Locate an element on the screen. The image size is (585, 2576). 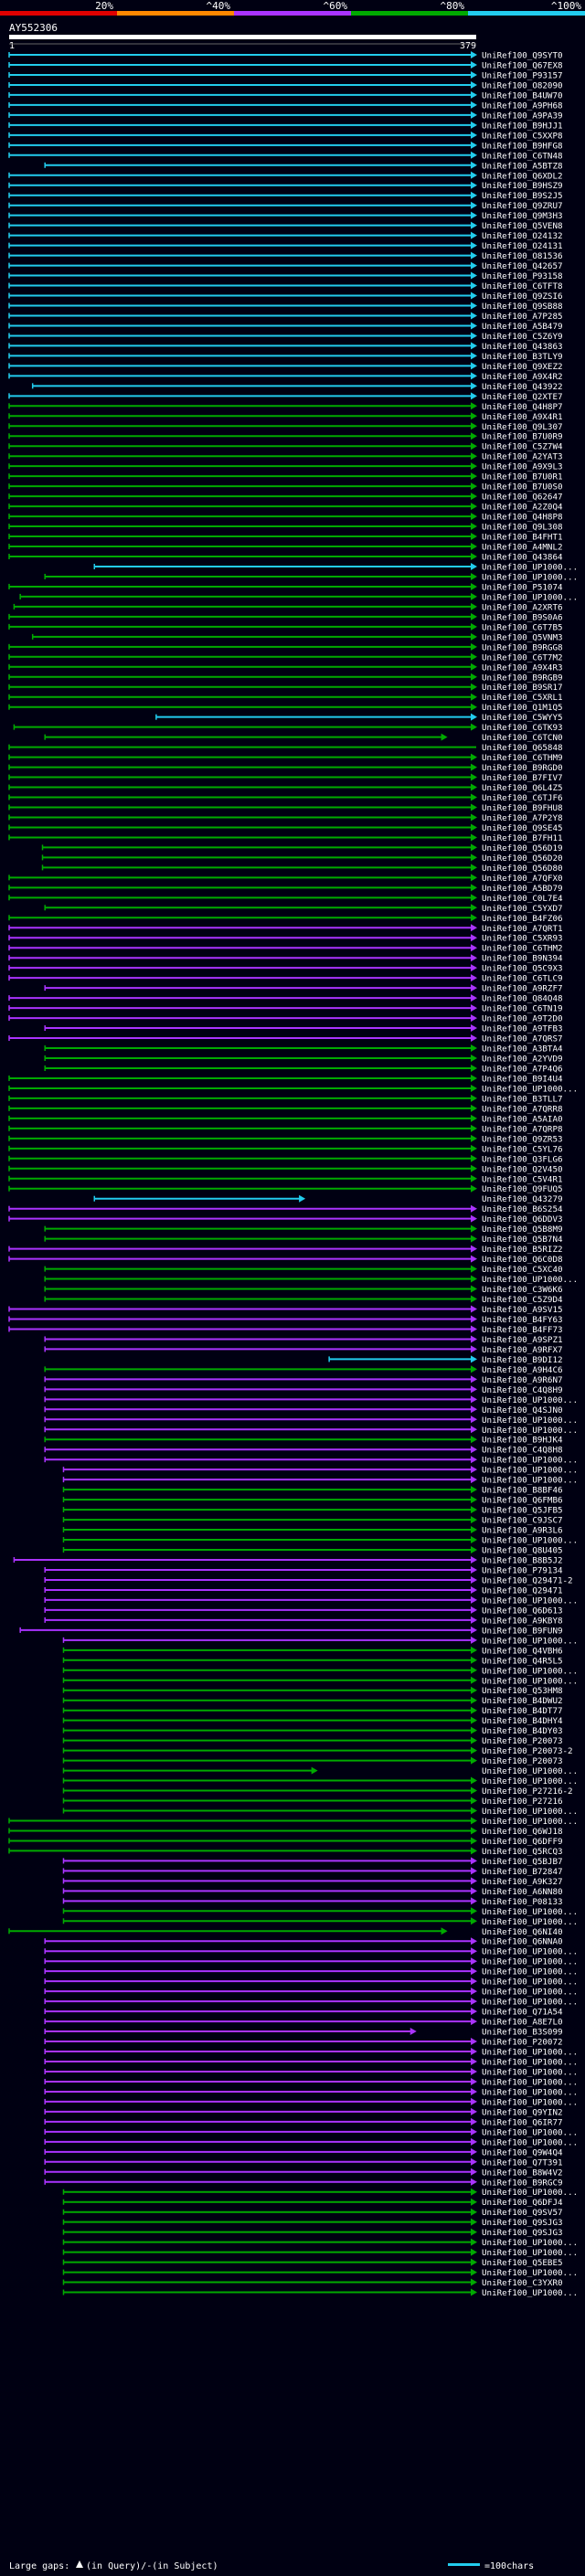
hit-label: UniRef100_B4FHT1 is located at coordinates (522, 538).